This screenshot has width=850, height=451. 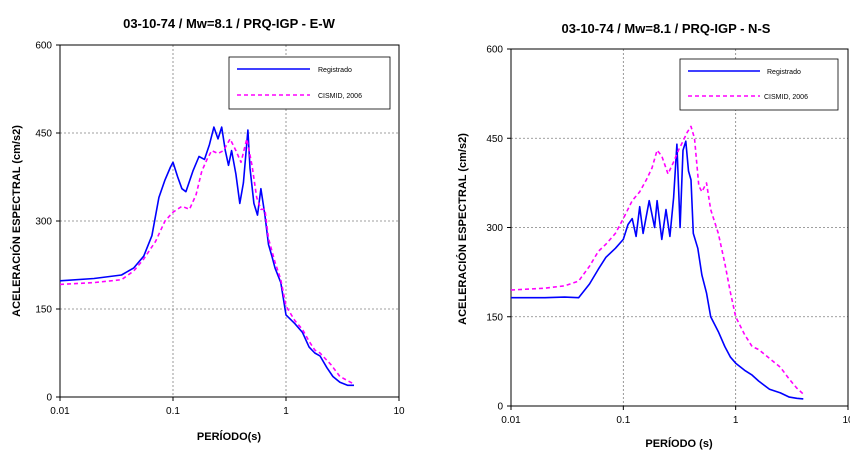 I want to click on x-axis-label: PERÍODO(s), so click(x=229, y=436).